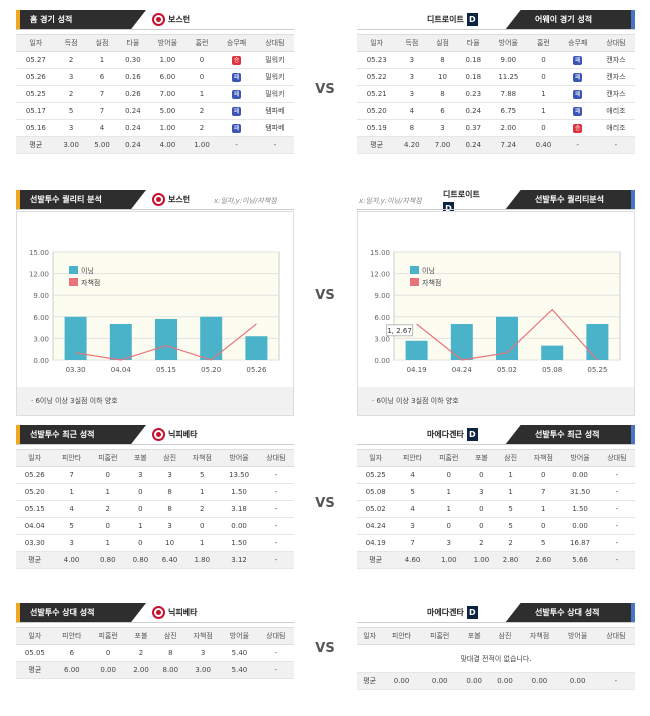 This screenshot has height=716, width=650. What do you see at coordinates (412, 543) in the screenshot?
I see `table-cell: 7` at bounding box center [412, 543].